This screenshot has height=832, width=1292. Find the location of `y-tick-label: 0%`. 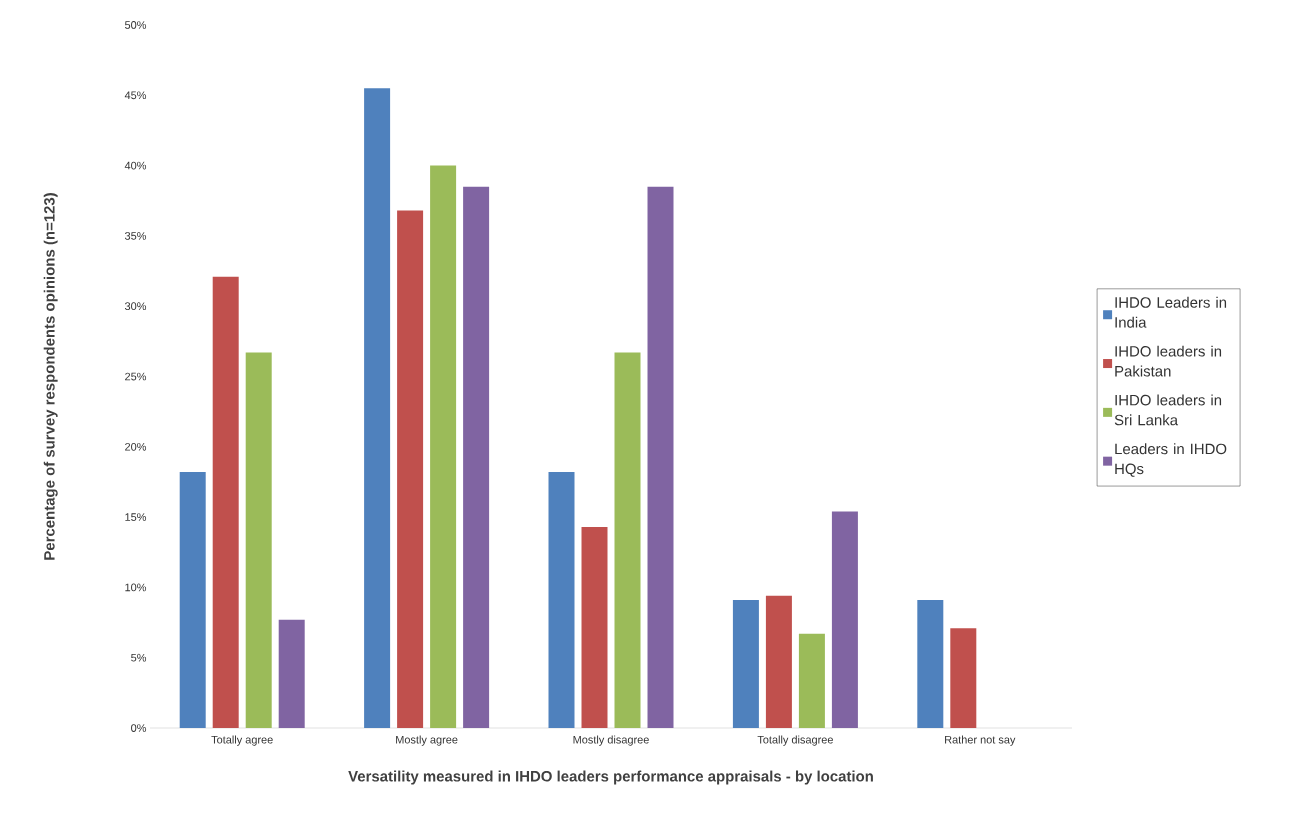

y-tick-label: 0% is located at coordinates (139, 728).